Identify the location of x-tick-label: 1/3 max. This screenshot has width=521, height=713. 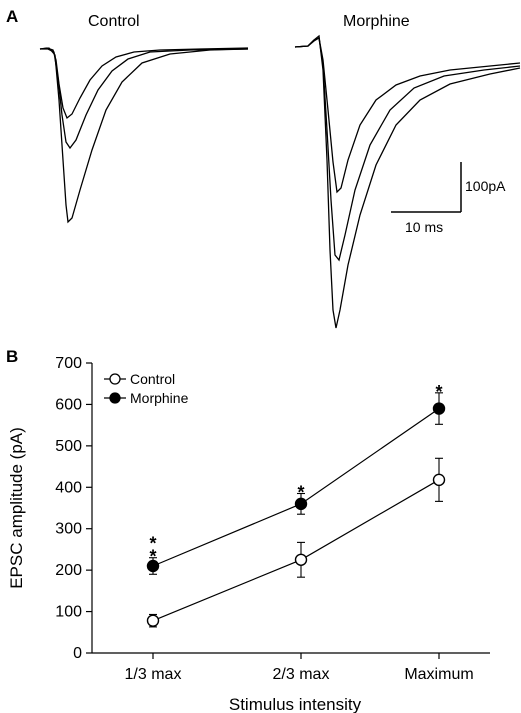
(153, 674).